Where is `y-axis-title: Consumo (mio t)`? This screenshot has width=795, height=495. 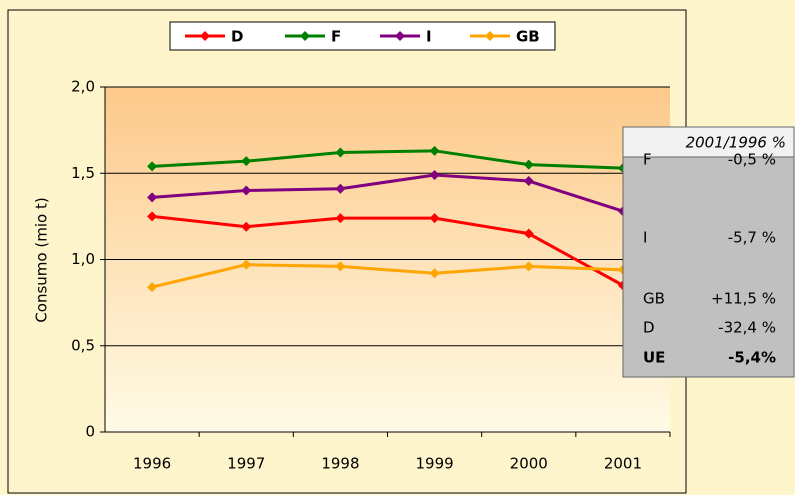 y-axis-title: Consumo (mio t) is located at coordinates (42, 259).